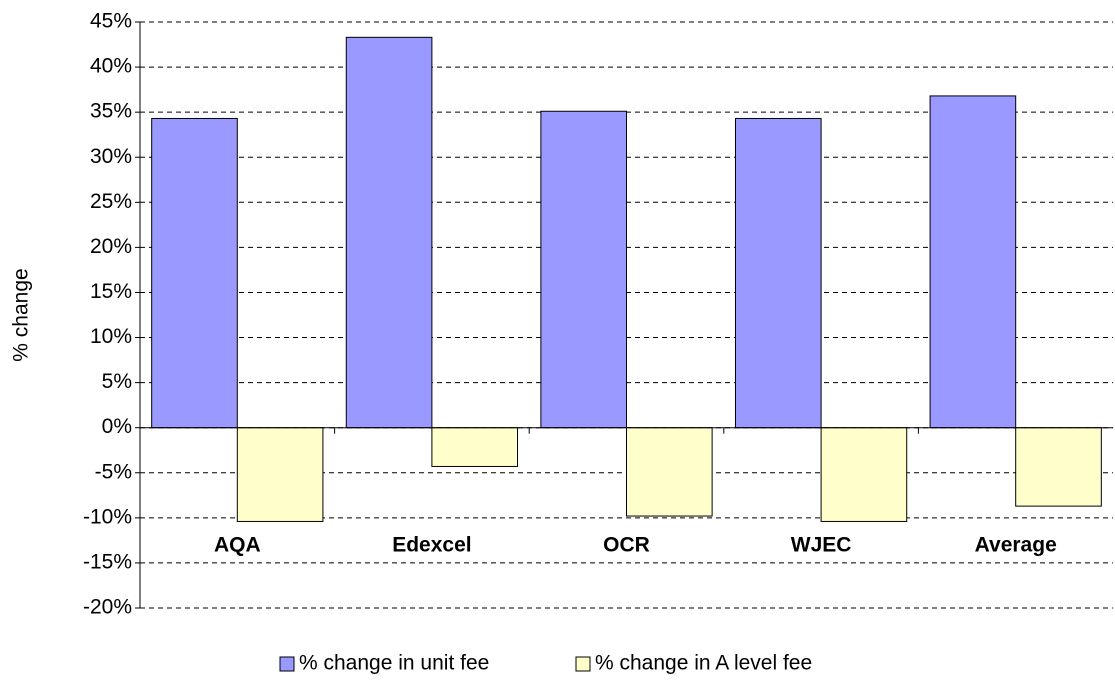 The image size is (1115, 684). What do you see at coordinates (113, 471) in the screenshot?
I see `y-tick-label: -5%` at bounding box center [113, 471].